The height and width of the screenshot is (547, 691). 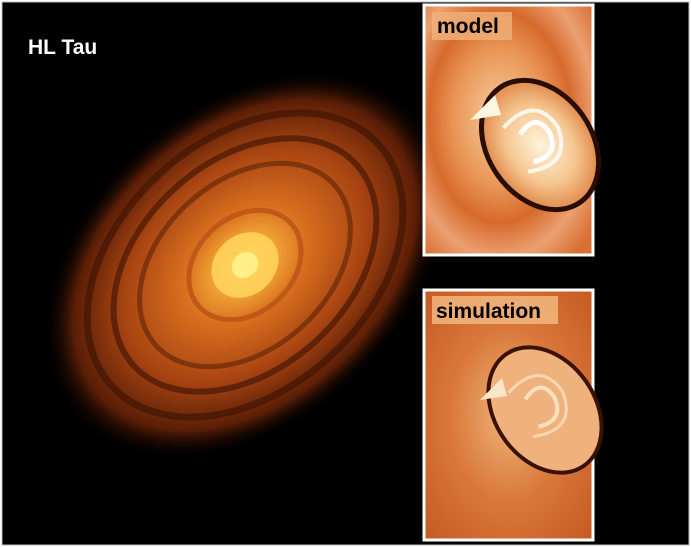 I want to click on model-label: model, so click(x=468, y=26).